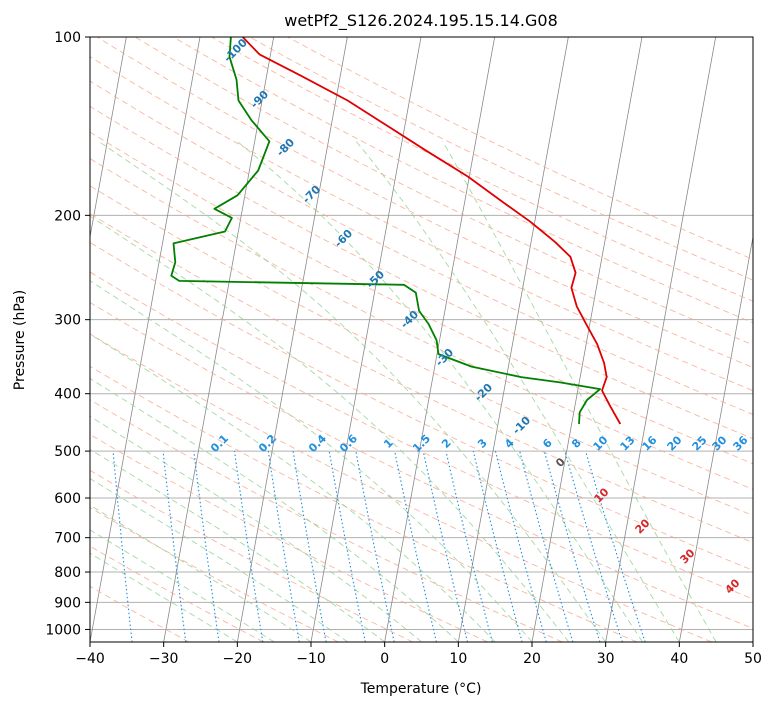 This screenshot has height=708, width=775. What do you see at coordinates (384, 659) in the screenshot?
I see `x-tick-label: 0` at bounding box center [384, 659].